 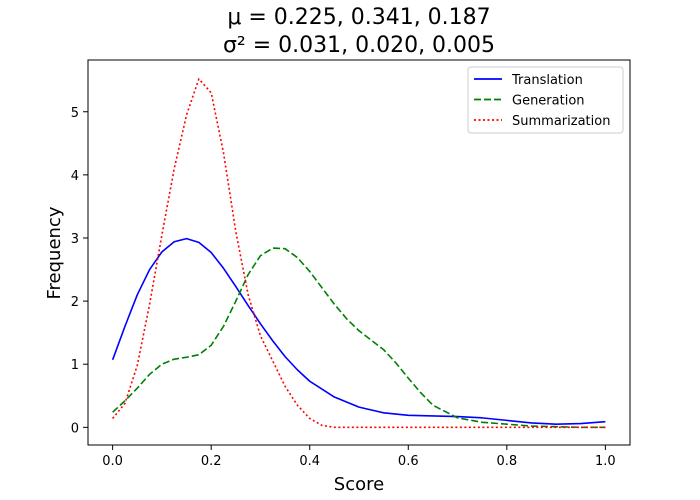 I want to click on chart-title-line-1: μ = 0.225, 0.341, 0.187, so click(x=358, y=17).